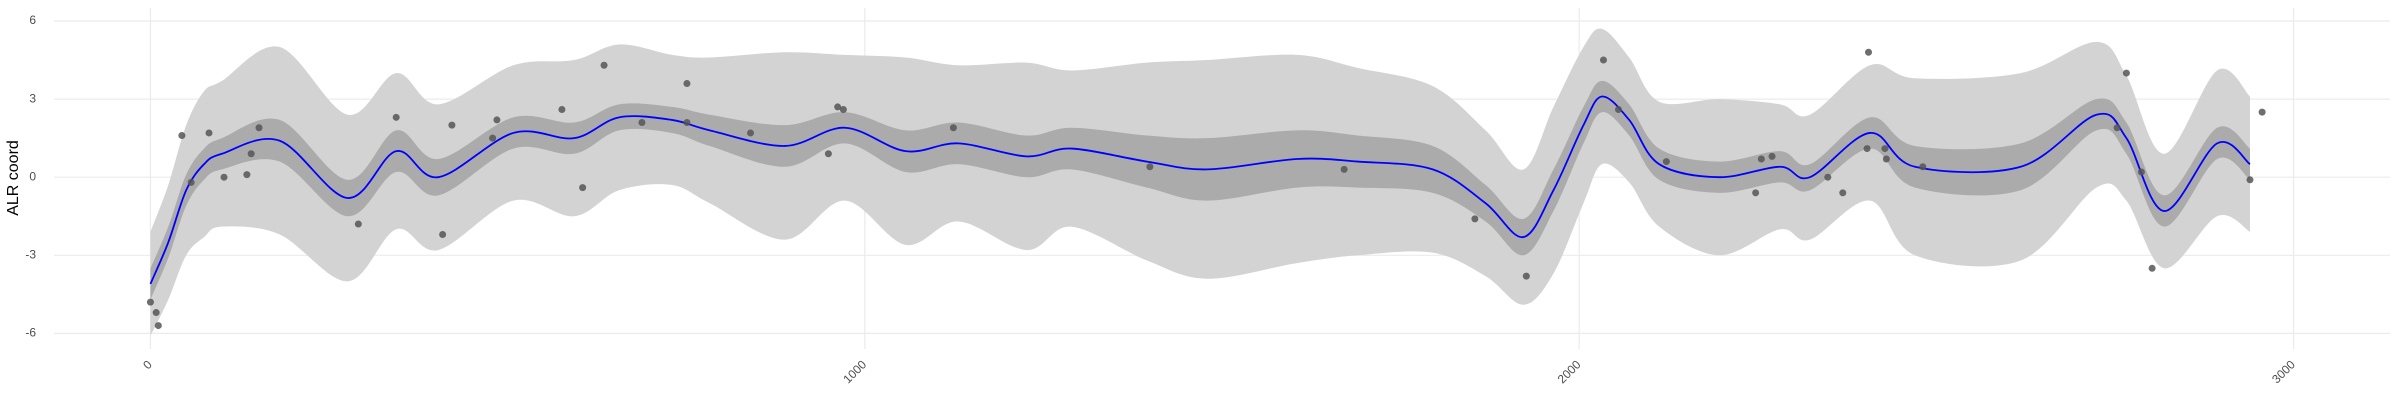  Describe the element at coordinates (2283, 371) in the screenshot. I see `x-tick-label: 3000` at that location.